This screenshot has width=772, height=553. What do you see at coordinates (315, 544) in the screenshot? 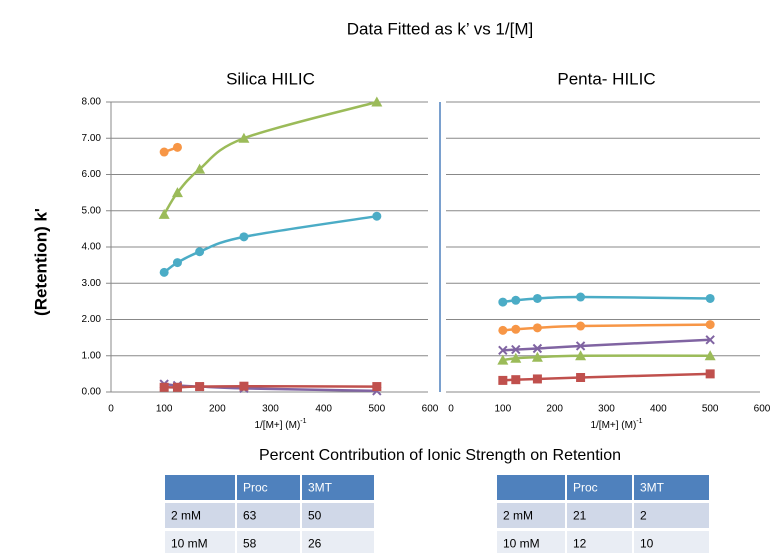
I see `table-text: 26` at bounding box center [315, 544].